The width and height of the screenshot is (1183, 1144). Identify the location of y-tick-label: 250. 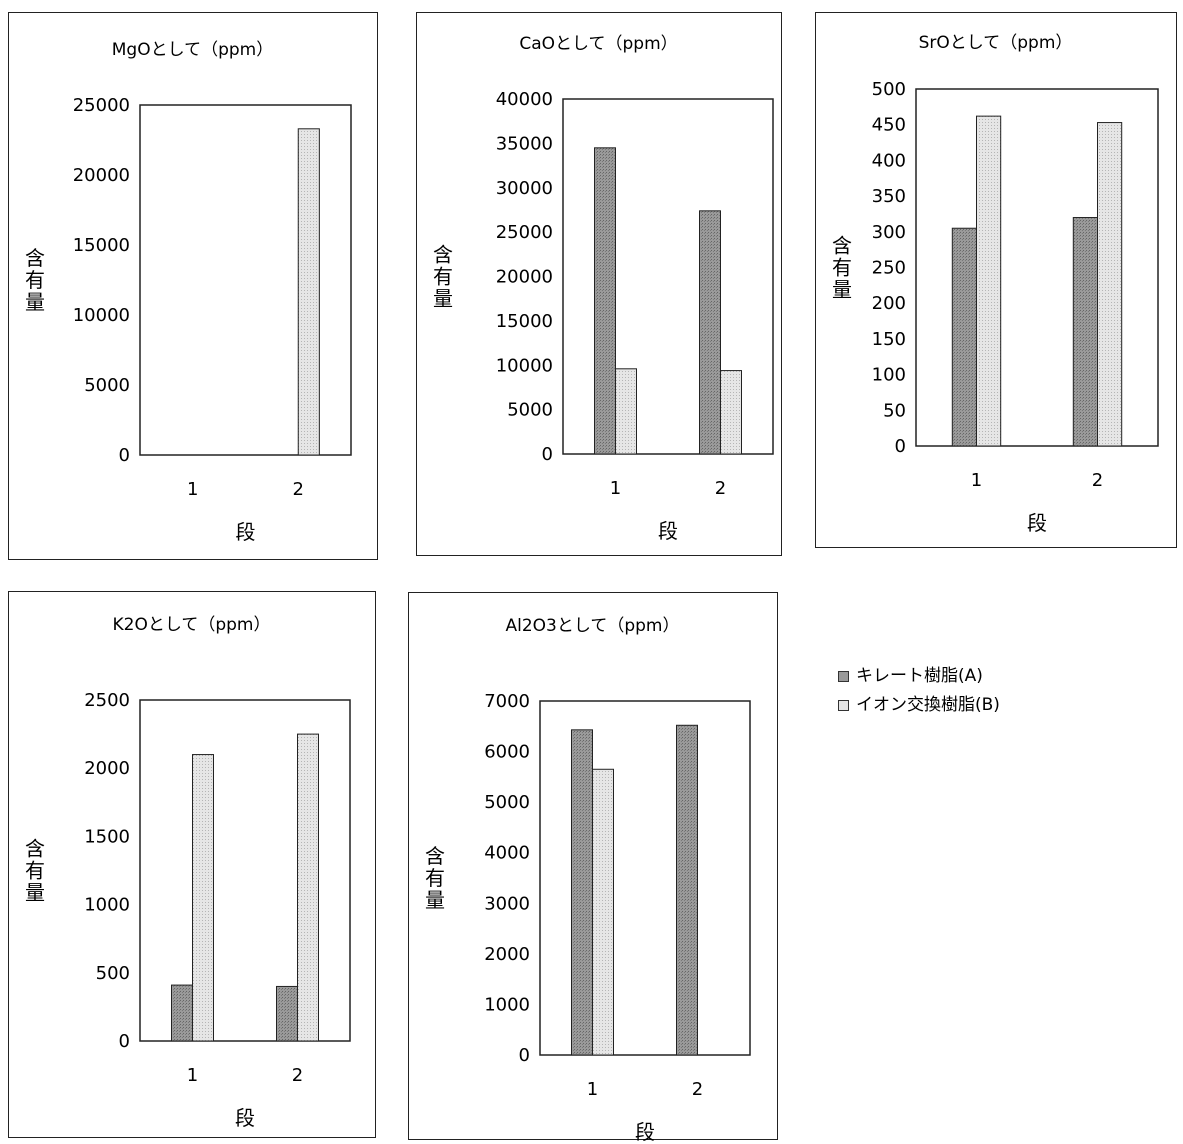
(889, 268).